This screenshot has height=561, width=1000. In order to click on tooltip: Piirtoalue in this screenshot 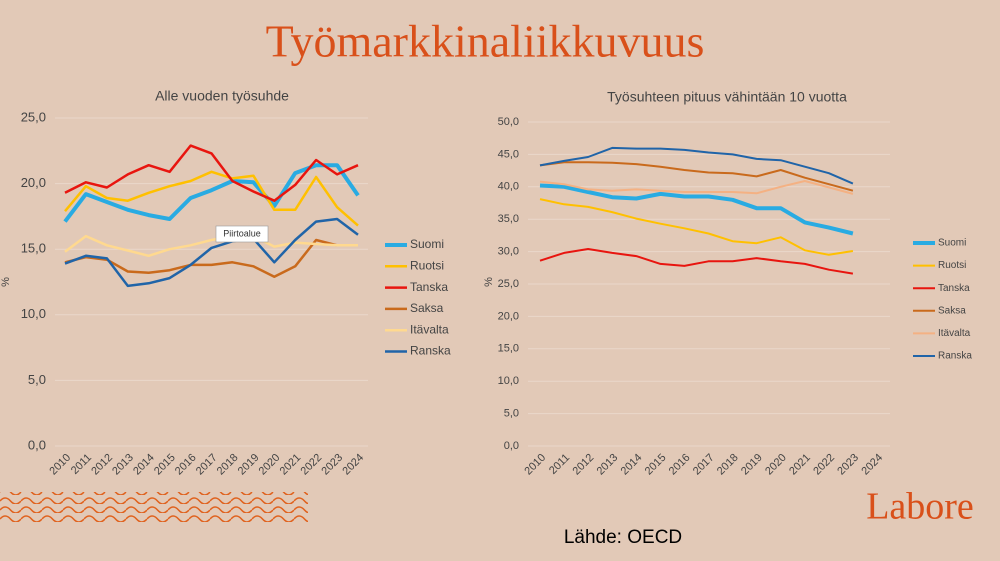, I will do `click(242, 234)`.